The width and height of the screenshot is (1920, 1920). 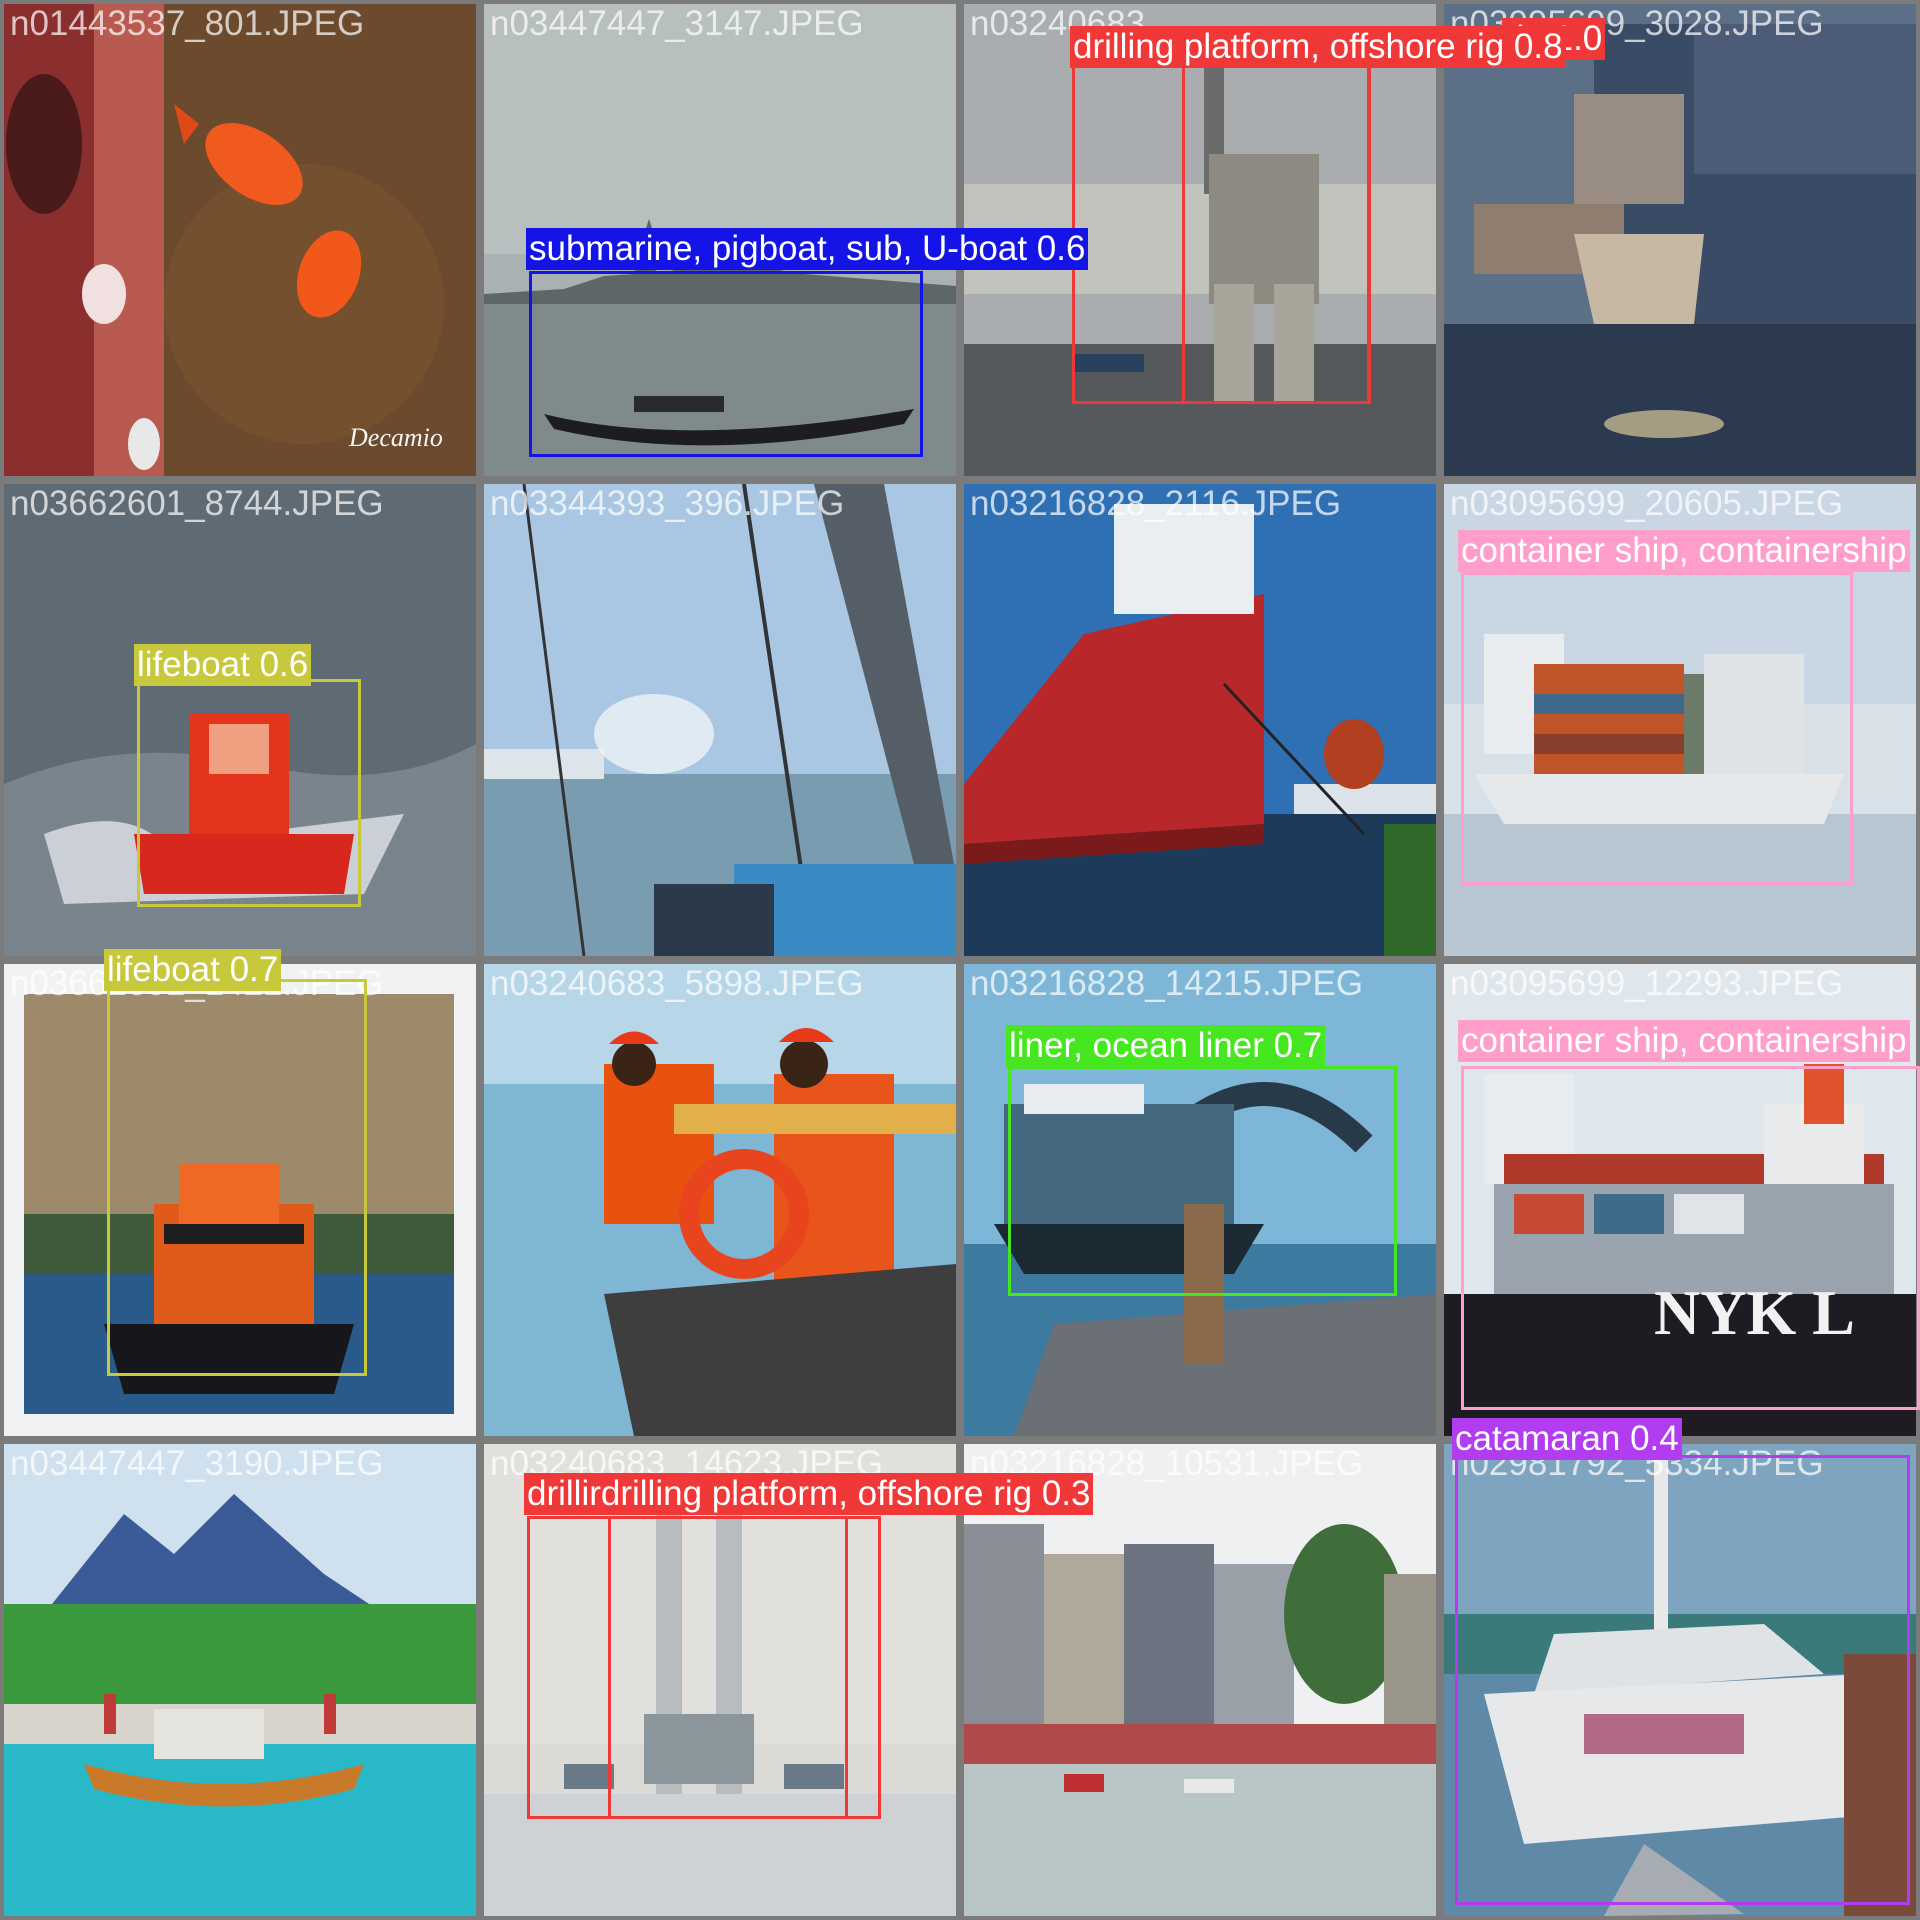 I want to click on watermark-text: Decamio, so click(x=395, y=437).